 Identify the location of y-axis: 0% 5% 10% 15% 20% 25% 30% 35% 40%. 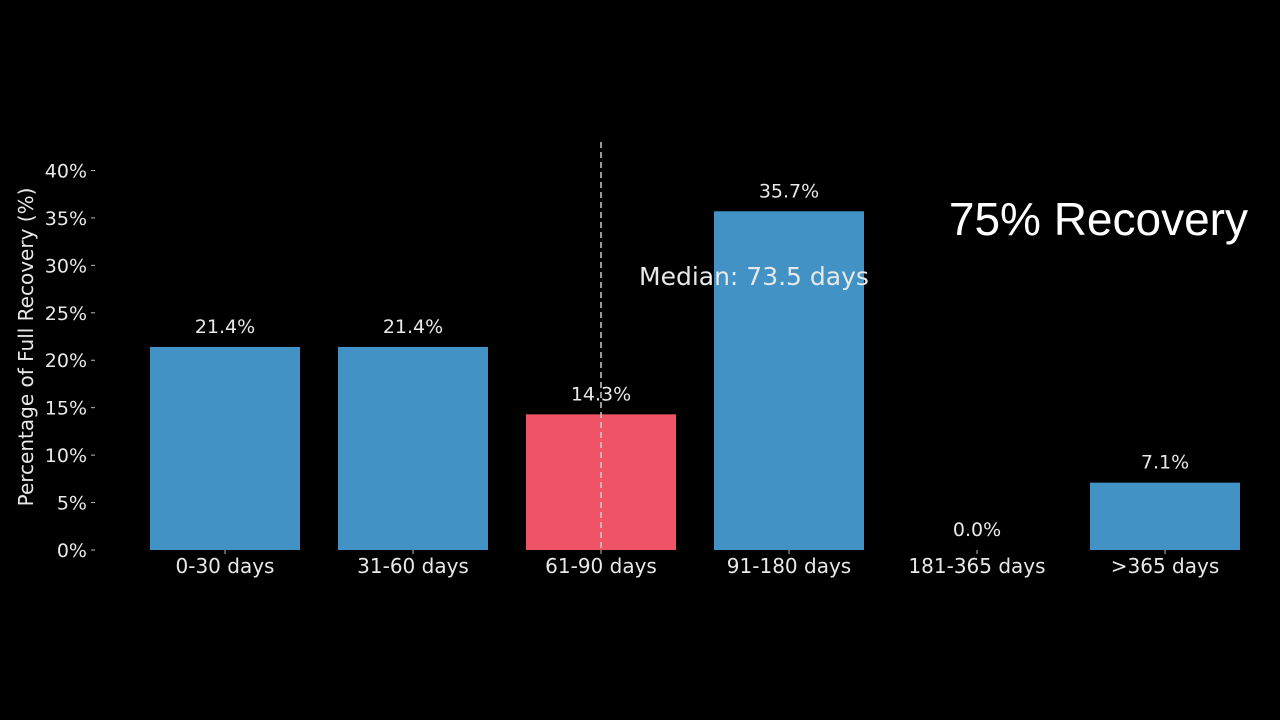
(70, 361).